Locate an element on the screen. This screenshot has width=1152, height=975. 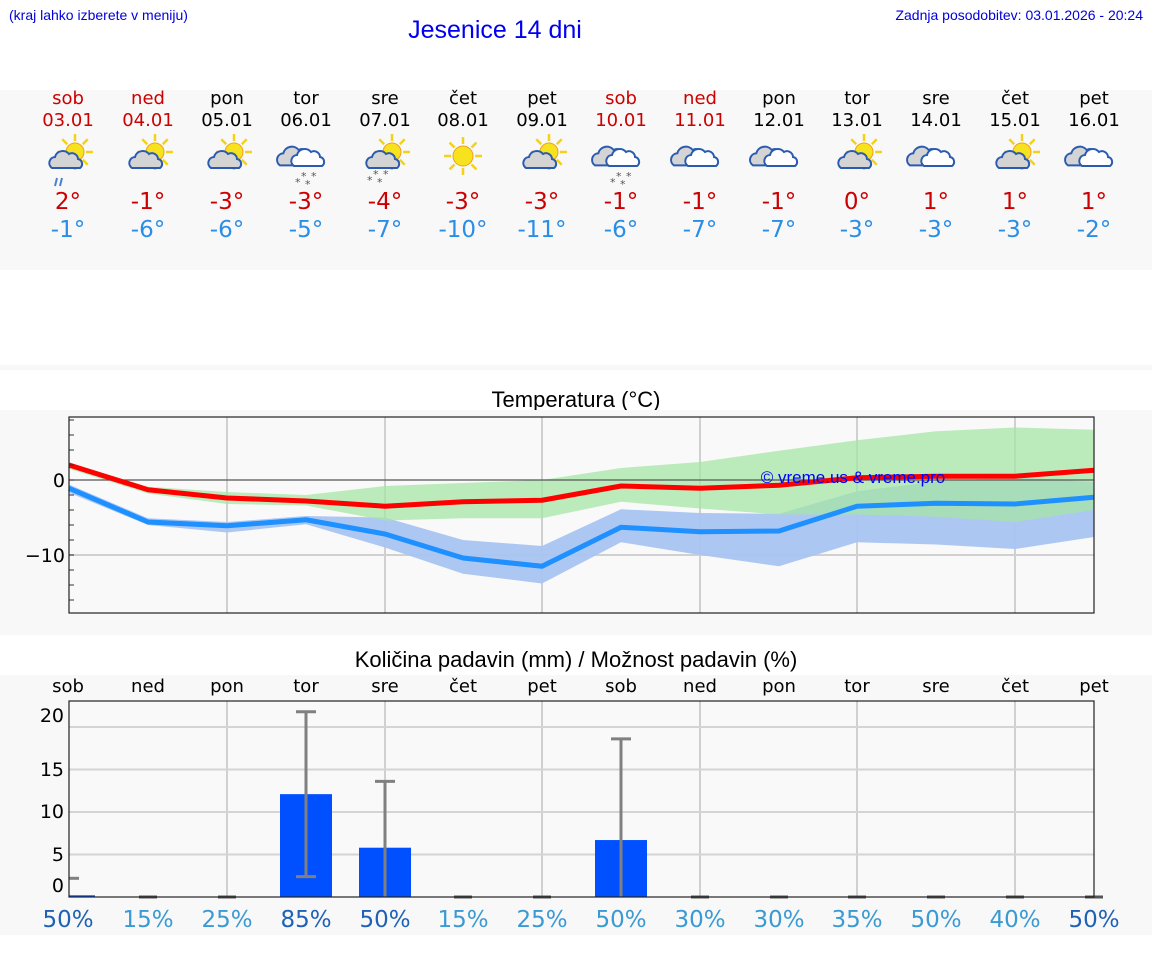
day-name: čet is located at coordinates (1015, 98).